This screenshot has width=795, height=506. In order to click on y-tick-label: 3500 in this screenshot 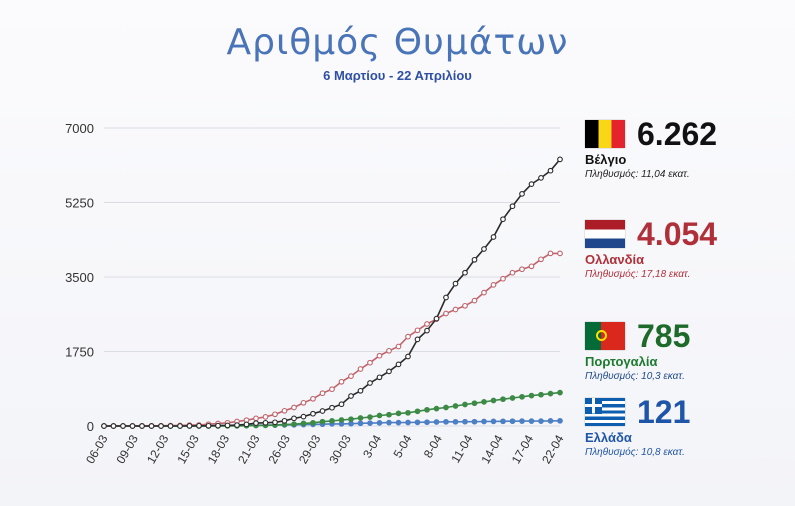, I will do `click(79, 277)`.